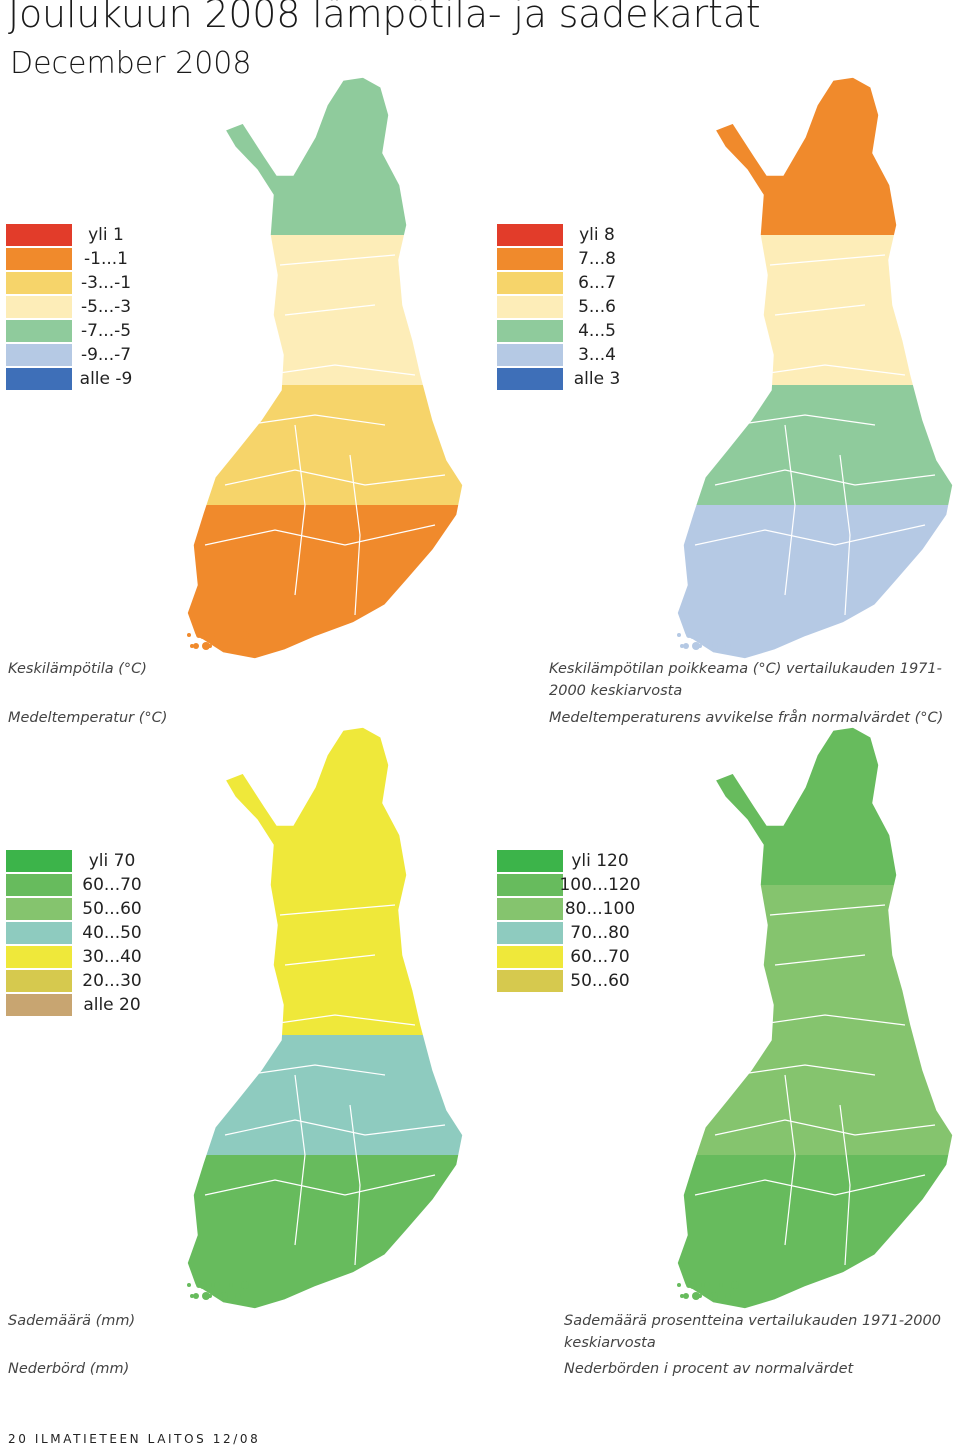 The width and height of the screenshot is (960, 1450). I want to click on finland-map-mean-temperature, so click(325, 368).